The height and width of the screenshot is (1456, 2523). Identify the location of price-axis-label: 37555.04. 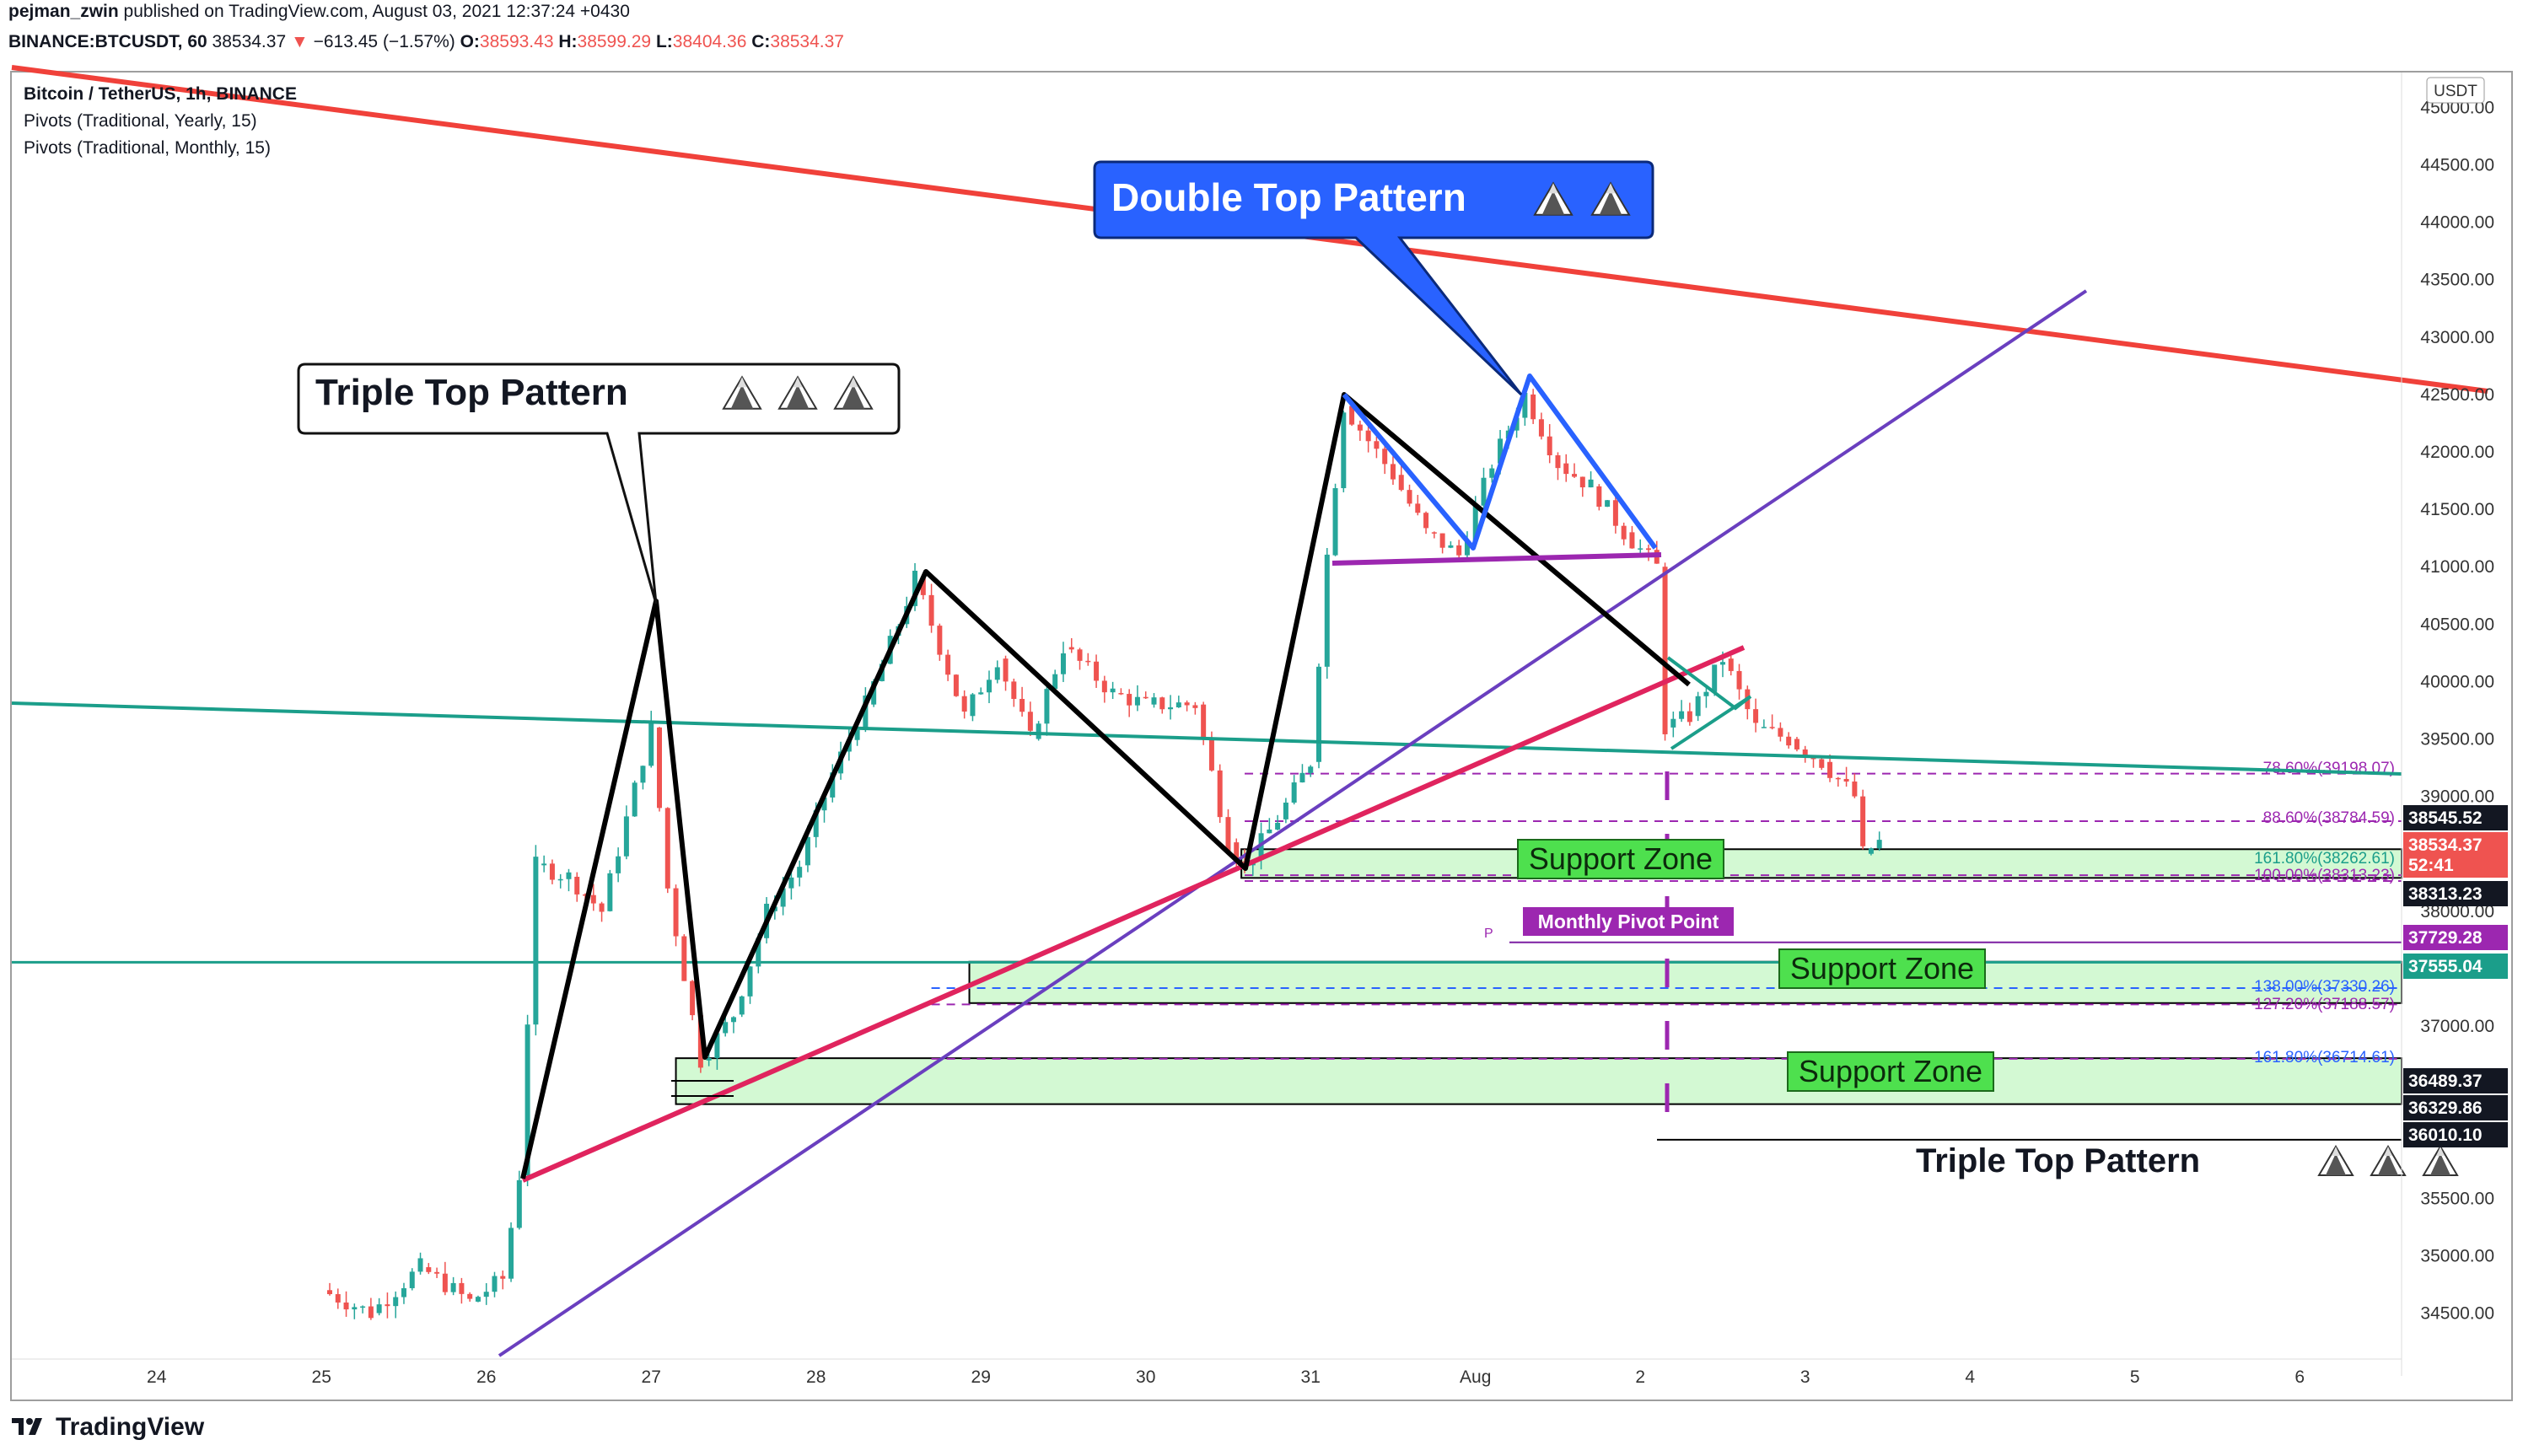
(2445, 966).